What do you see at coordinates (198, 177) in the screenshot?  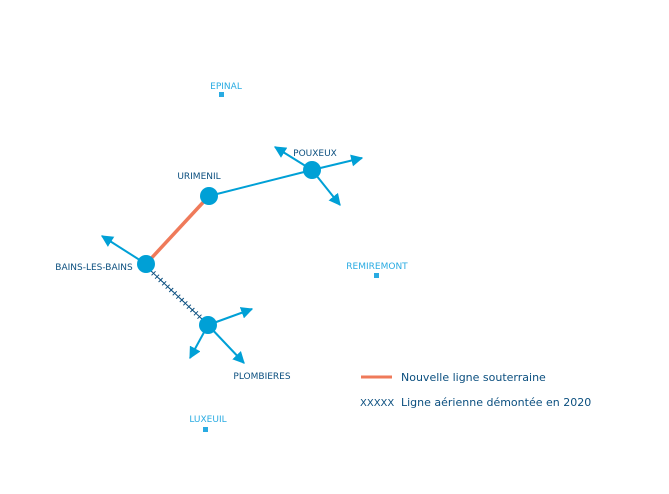 I see `substation-label: URIMENIL` at bounding box center [198, 177].